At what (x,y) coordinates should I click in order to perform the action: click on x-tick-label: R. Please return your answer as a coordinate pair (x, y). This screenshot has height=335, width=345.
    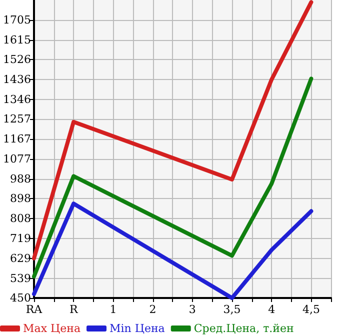
    Looking at the image, I should click on (73, 309).